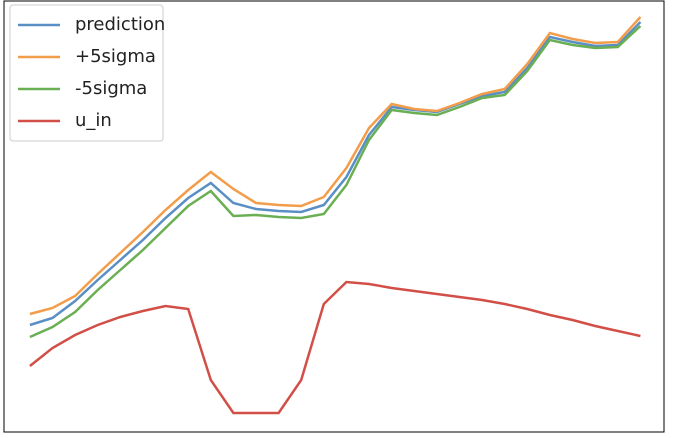 The image size is (676, 438). I want to click on legend: prediction +5sigma -5sigma u_in, so click(87, 73).